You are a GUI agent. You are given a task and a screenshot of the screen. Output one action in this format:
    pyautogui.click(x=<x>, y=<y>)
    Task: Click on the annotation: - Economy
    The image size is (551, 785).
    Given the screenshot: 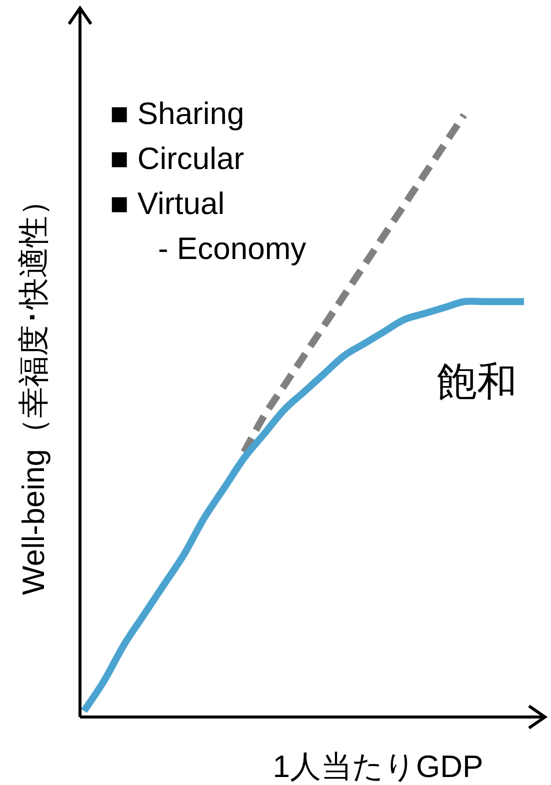 What is the action you would take?
    pyautogui.click(x=232, y=248)
    